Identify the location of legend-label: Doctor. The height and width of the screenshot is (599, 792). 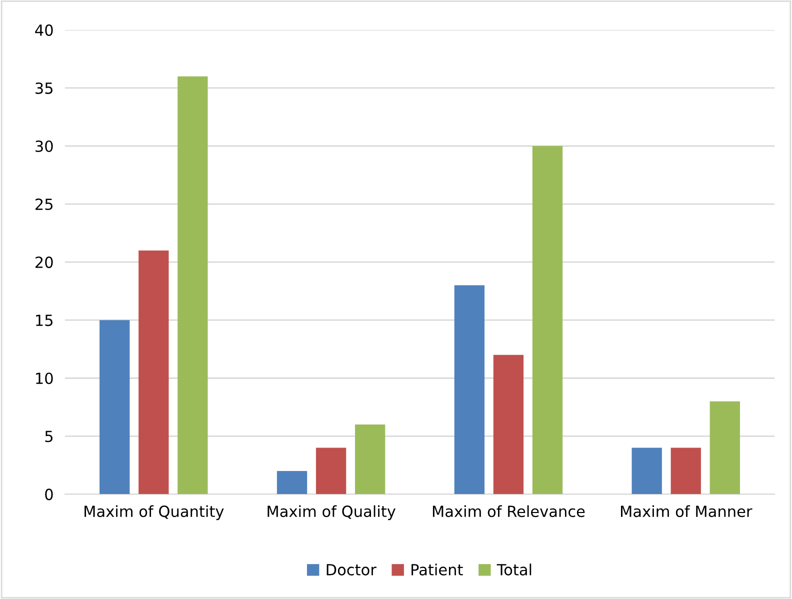
(351, 570).